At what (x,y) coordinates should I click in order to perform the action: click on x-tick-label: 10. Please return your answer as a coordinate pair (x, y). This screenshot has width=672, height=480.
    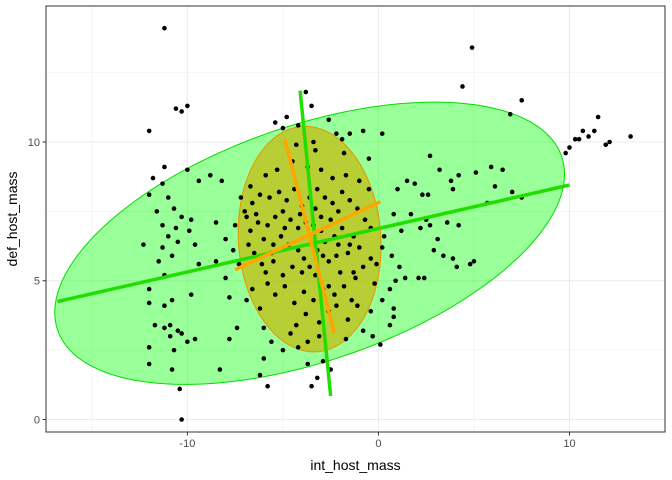
    Looking at the image, I should click on (569, 444).